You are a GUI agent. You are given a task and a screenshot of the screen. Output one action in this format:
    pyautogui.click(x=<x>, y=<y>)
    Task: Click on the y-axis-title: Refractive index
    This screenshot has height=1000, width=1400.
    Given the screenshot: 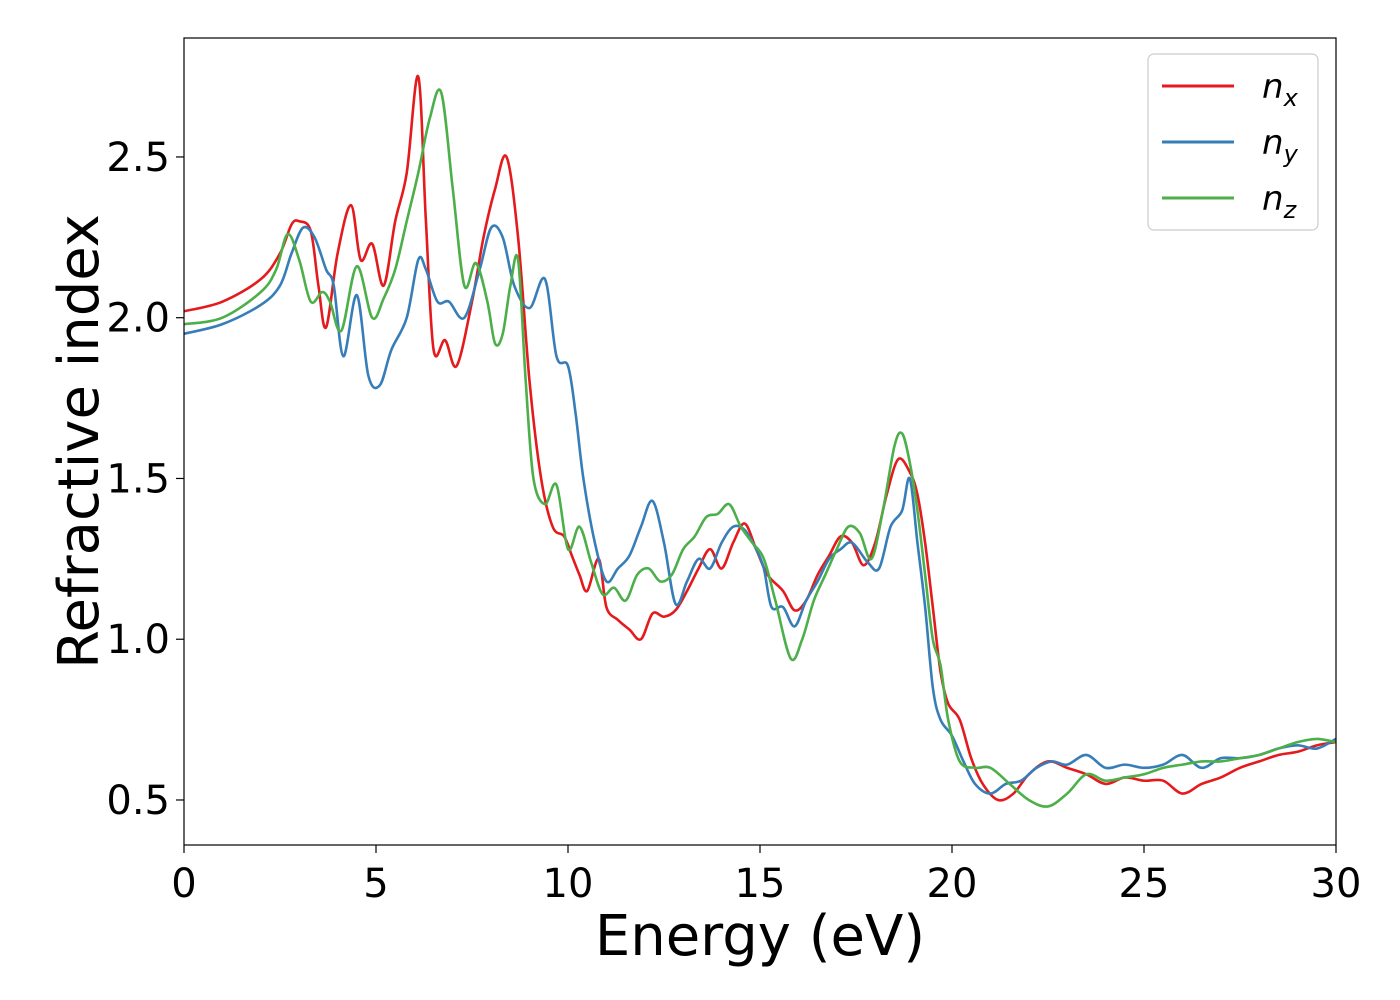 What is the action you would take?
    pyautogui.click(x=79, y=441)
    